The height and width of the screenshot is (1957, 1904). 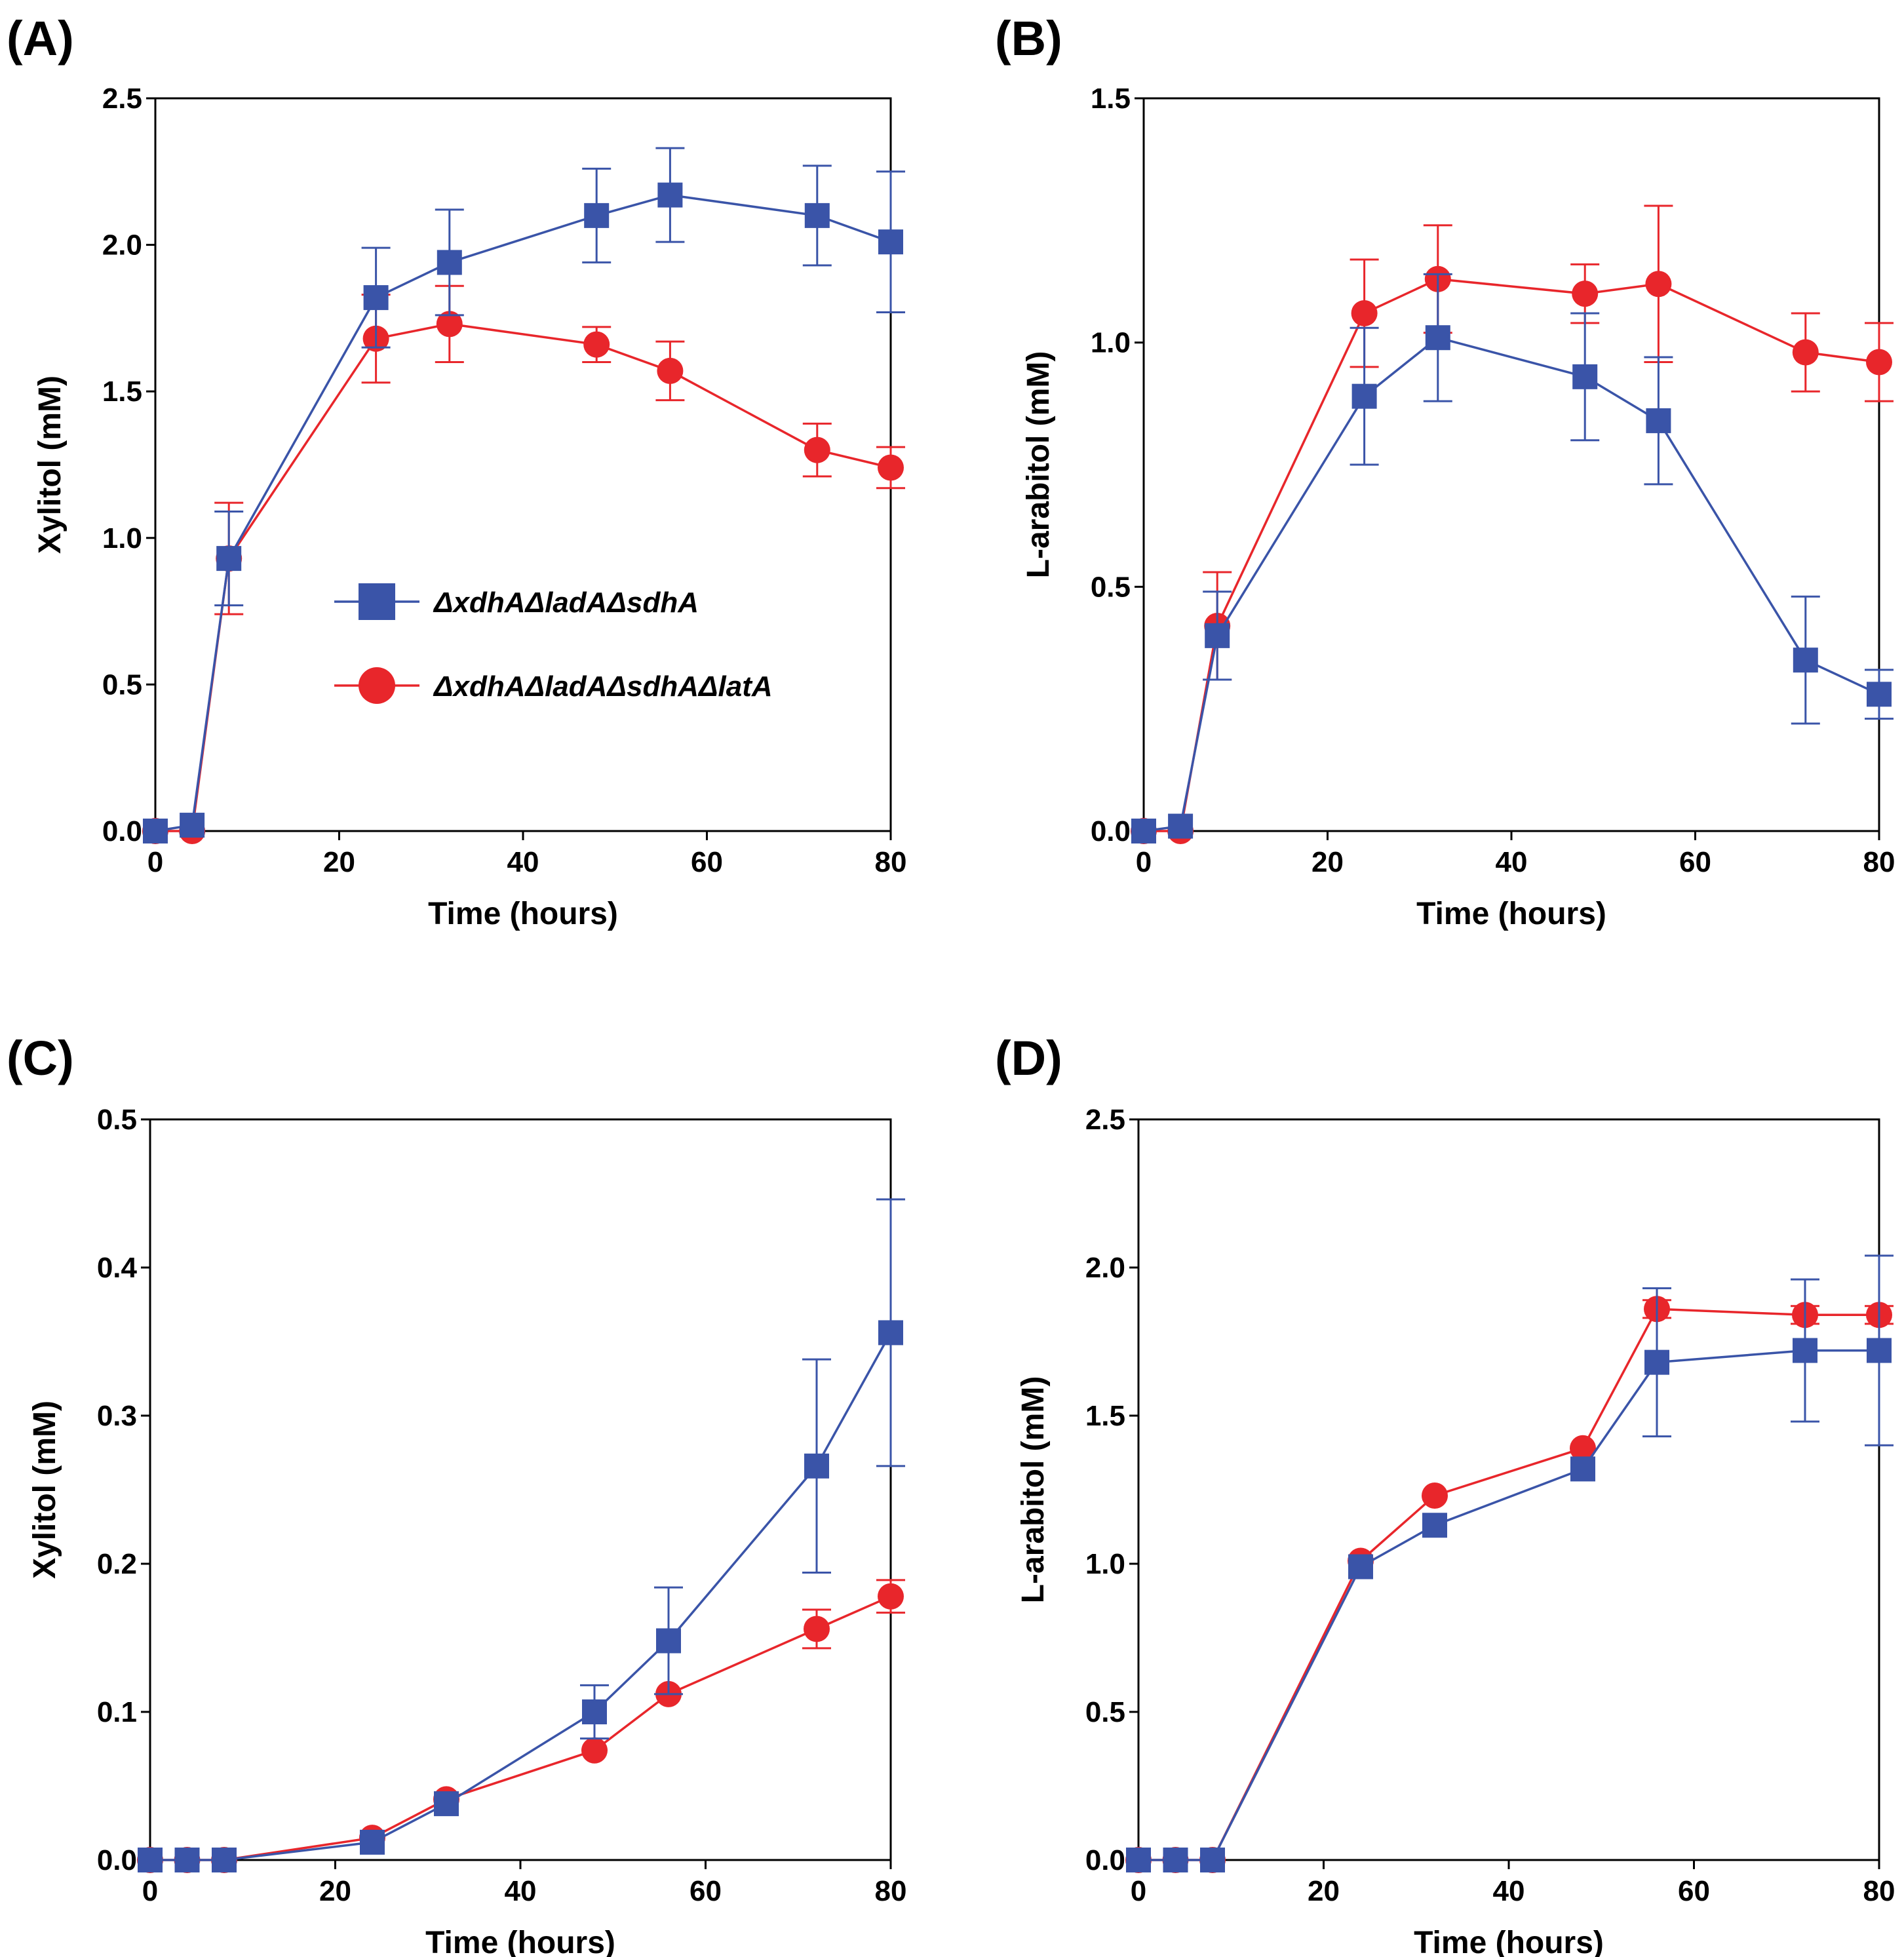 What do you see at coordinates (122, 245) in the screenshot?
I see `y-tick-label: 2.0` at bounding box center [122, 245].